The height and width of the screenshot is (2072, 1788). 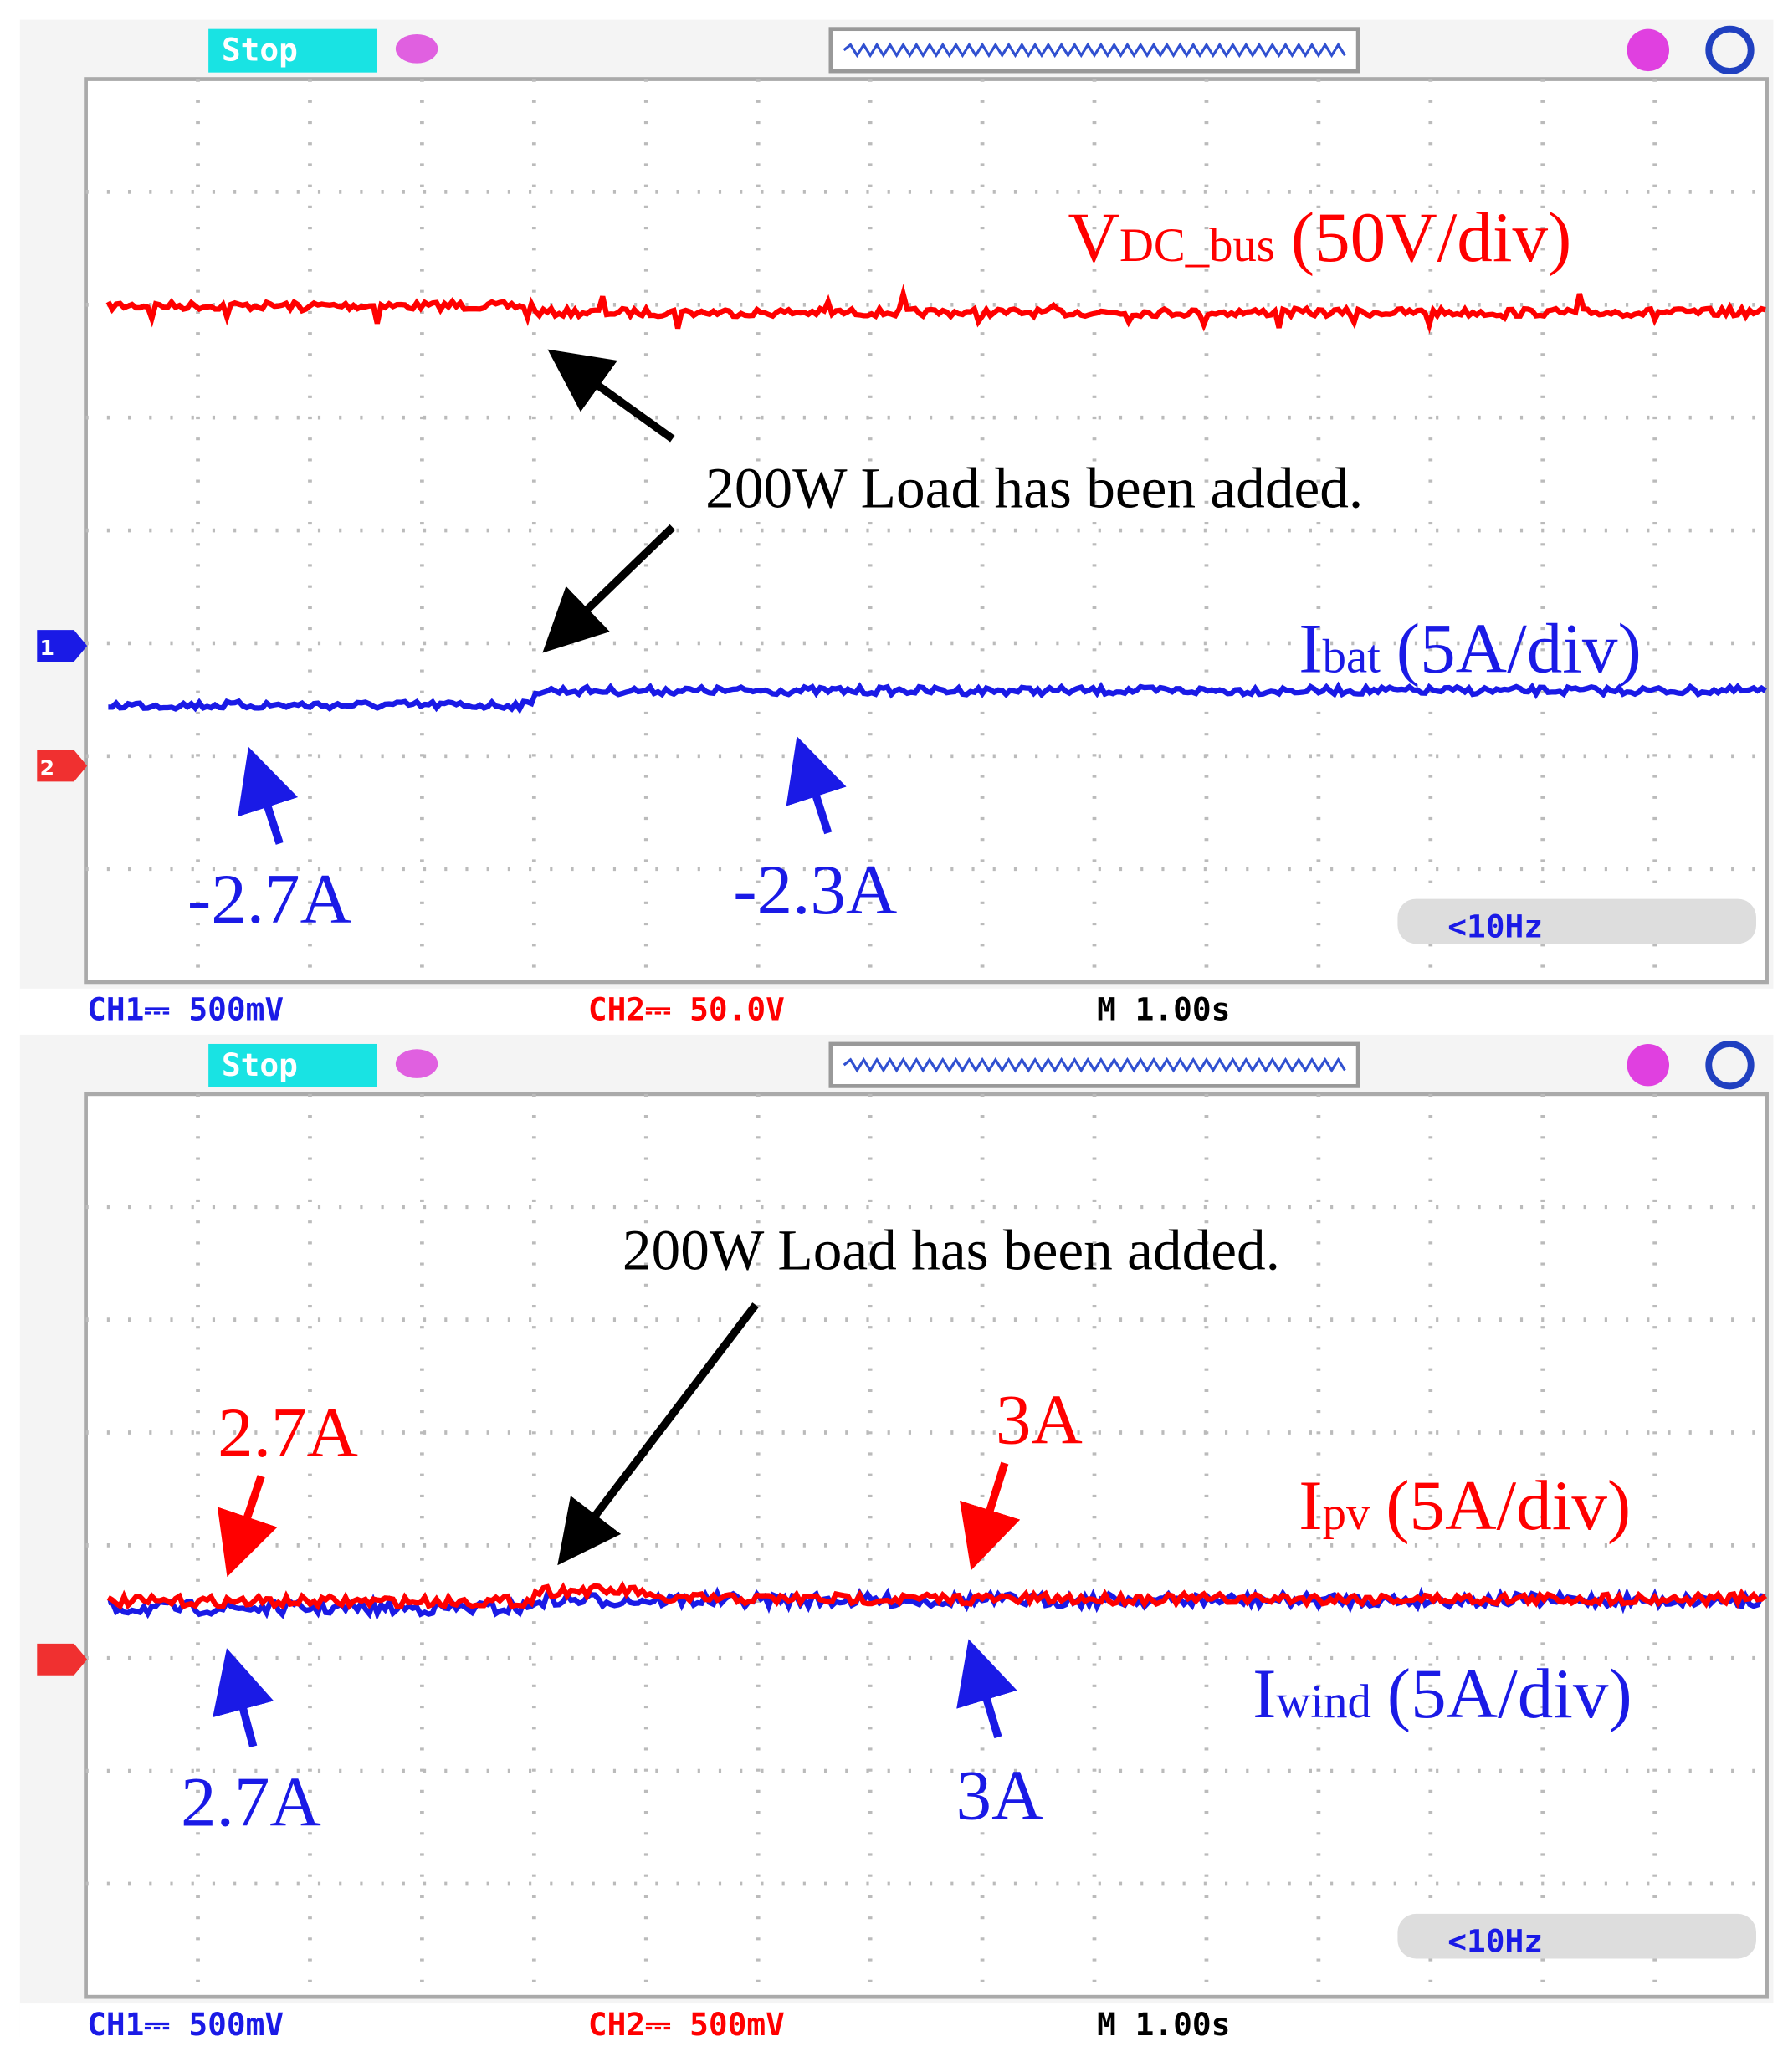 What do you see at coordinates (815, 890) in the screenshot?
I see `annotation: -2.3A` at bounding box center [815, 890].